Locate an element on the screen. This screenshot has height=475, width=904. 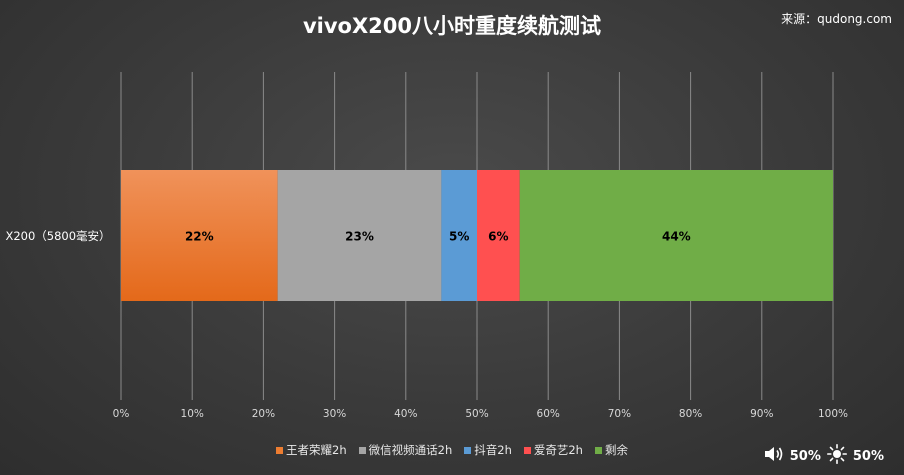
legend-item: 剩余 is located at coordinates (611, 450).